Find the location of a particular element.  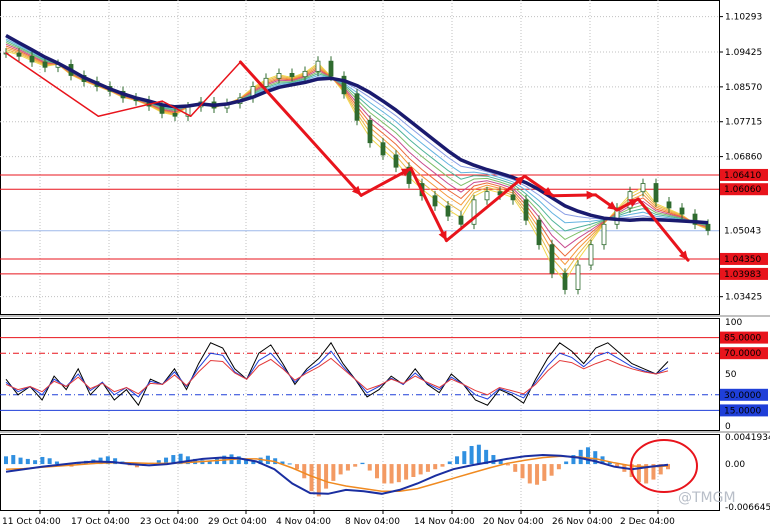

macd-main-line is located at coordinates (337, 474).